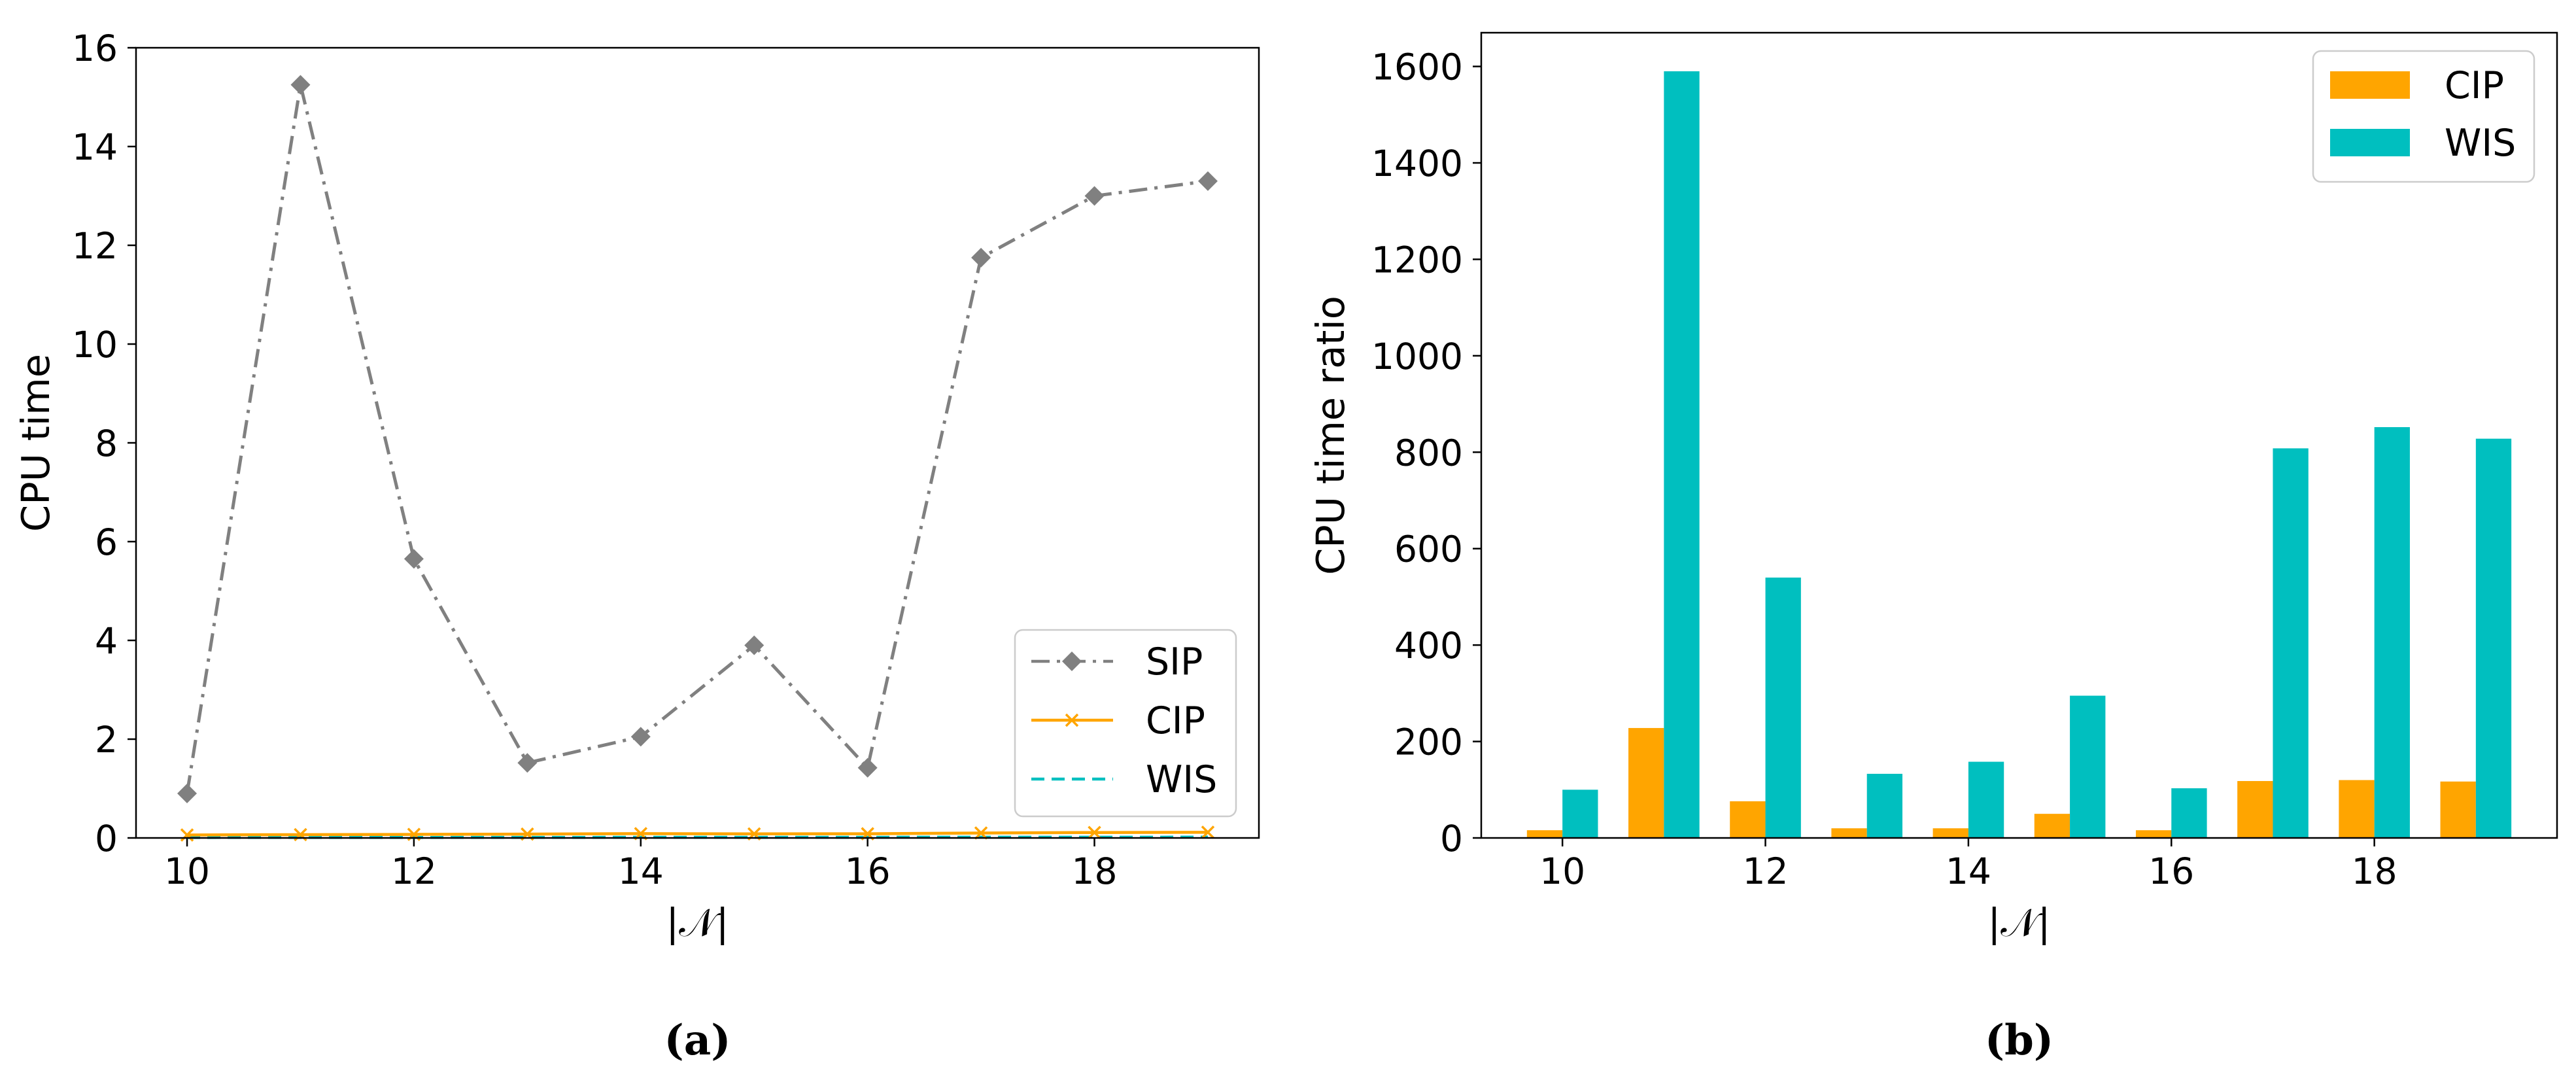 The height and width of the screenshot is (1078, 2576). Describe the element at coordinates (107, 443) in the screenshot. I see `a-y-tick-label: 8` at that location.